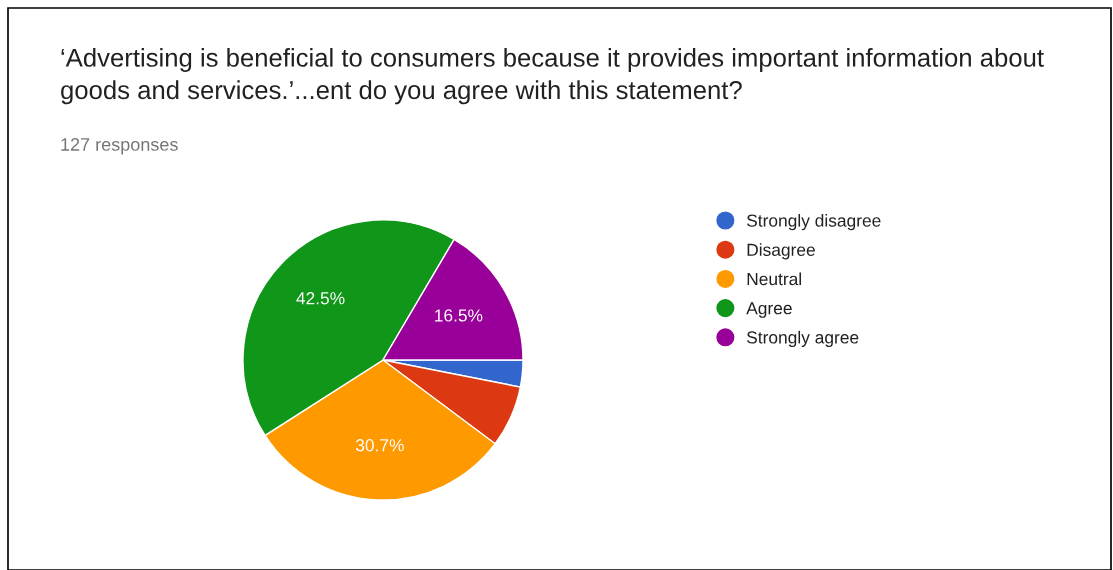 Image resolution: width=1113 pixels, height=570 pixels. I want to click on legend-label: Neutral, so click(774, 279).